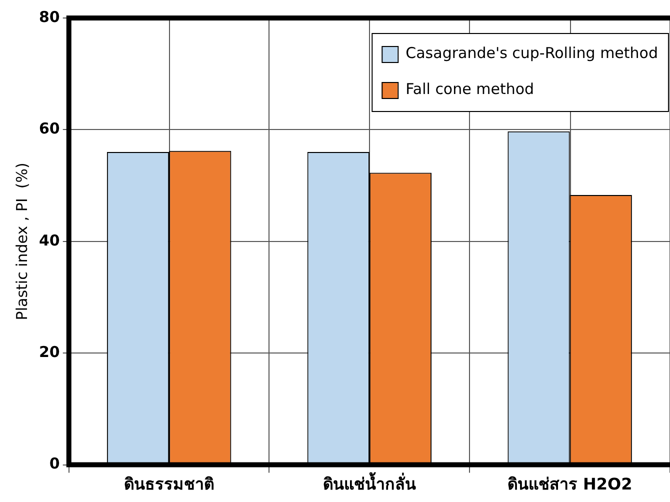 The image size is (670, 502). Describe the element at coordinates (49, 129) in the screenshot. I see `y-tick-label: 60` at that location.